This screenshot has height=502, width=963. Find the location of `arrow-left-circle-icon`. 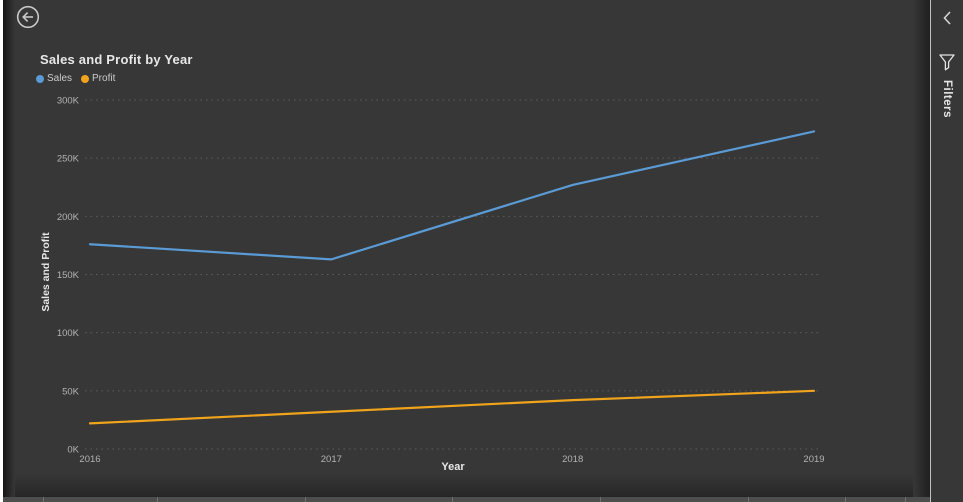

arrow-left-circle-icon is located at coordinates (28, 17).